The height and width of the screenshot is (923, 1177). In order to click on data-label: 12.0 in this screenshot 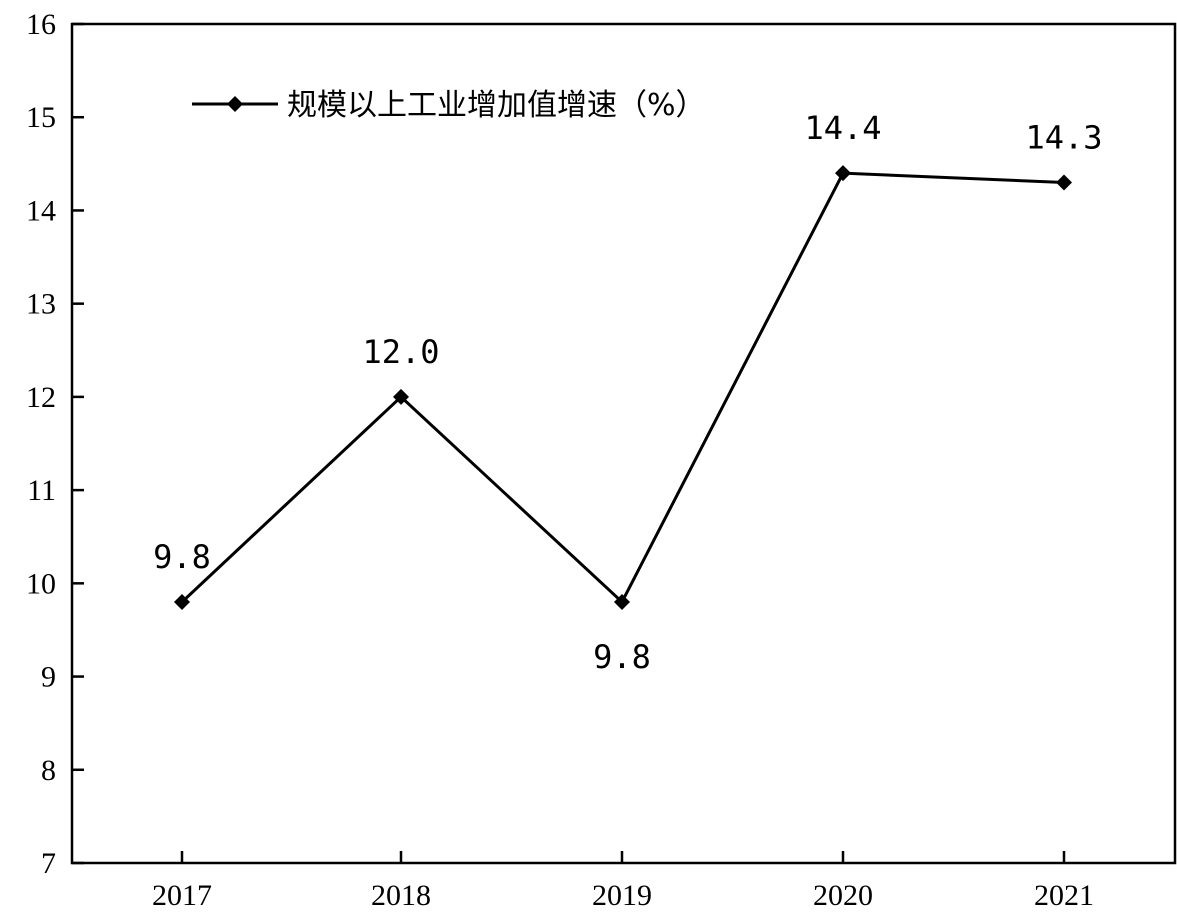, I will do `click(400, 352)`.